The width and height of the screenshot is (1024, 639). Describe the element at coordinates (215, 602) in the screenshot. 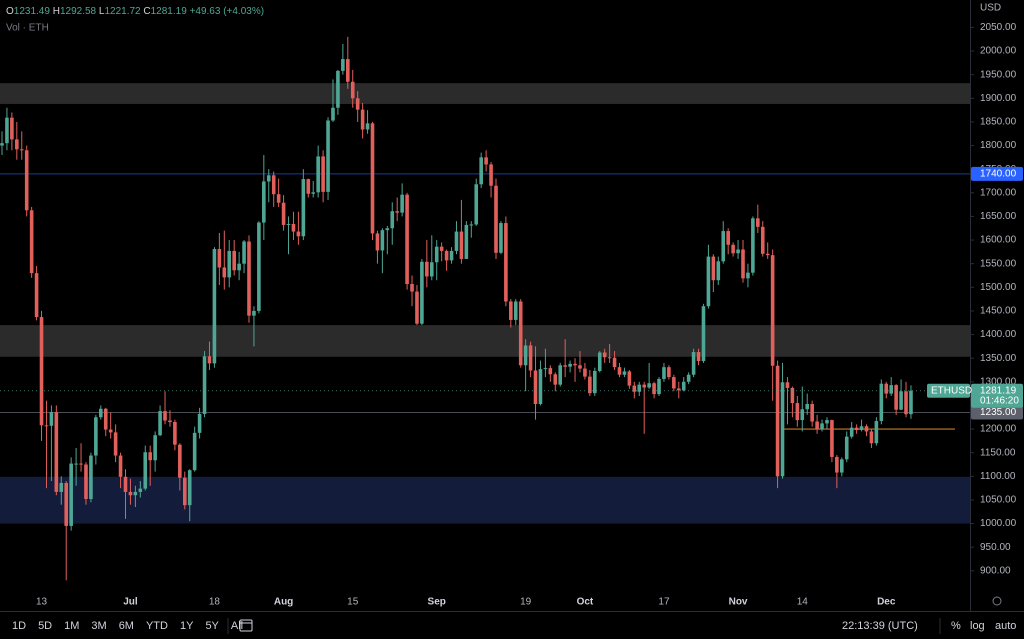

I see `x-tick-label: 18` at that location.